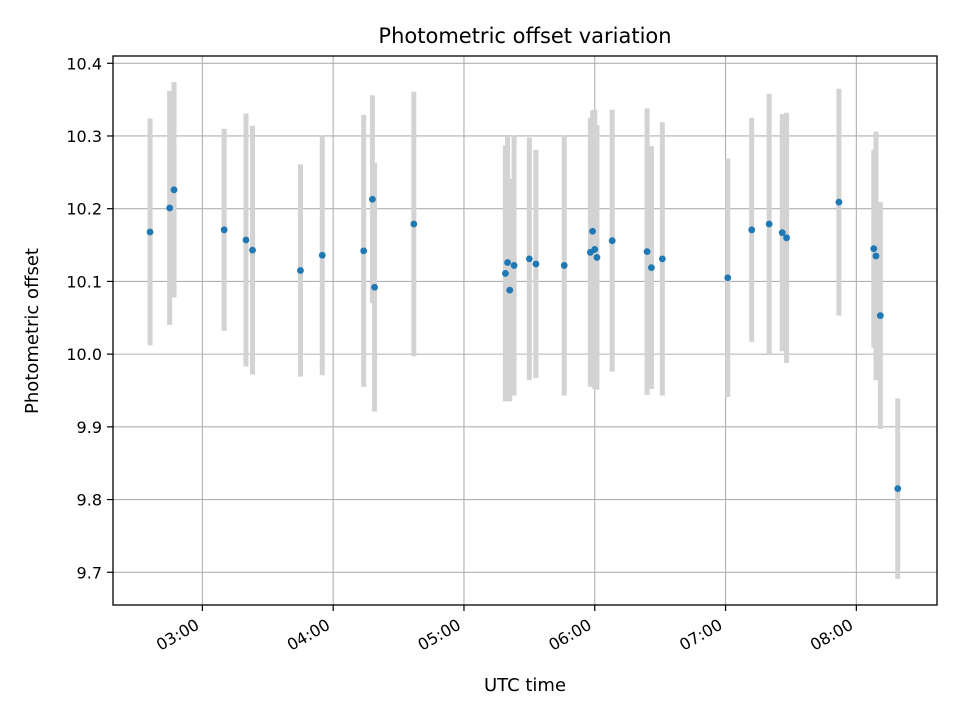 This screenshot has width=960, height=720. What do you see at coordinates (84, 63) in the screenshot?
I see `y-tick-label: 10.4` at bounding box center [84, 63].